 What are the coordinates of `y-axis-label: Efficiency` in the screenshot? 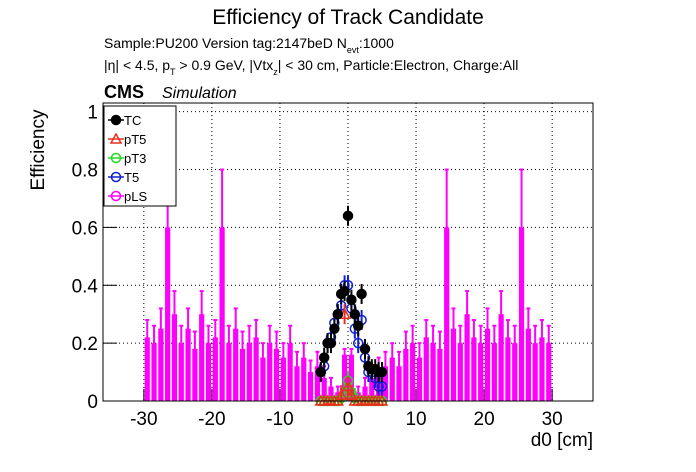 It's located at (38, 149).